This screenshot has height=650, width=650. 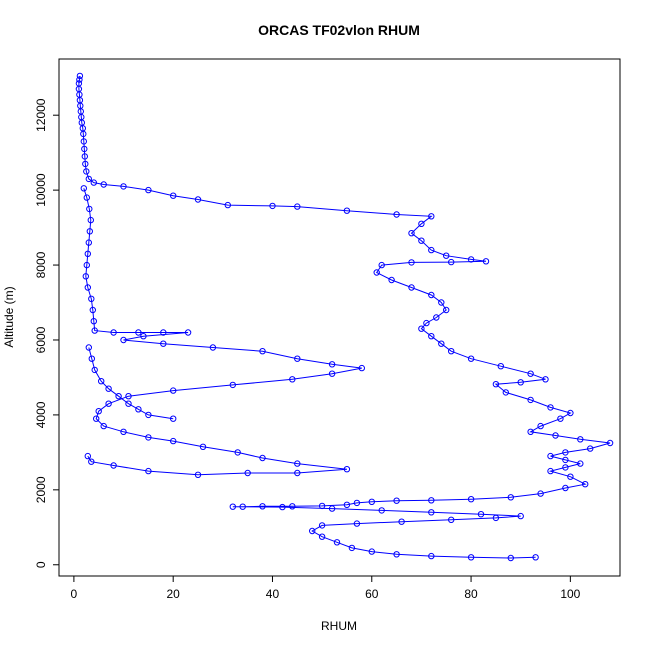 What do you see at coordinates (74, 594) in the screenshot?
I see `x-tick-label: 0` at bounding box center [74, 594].